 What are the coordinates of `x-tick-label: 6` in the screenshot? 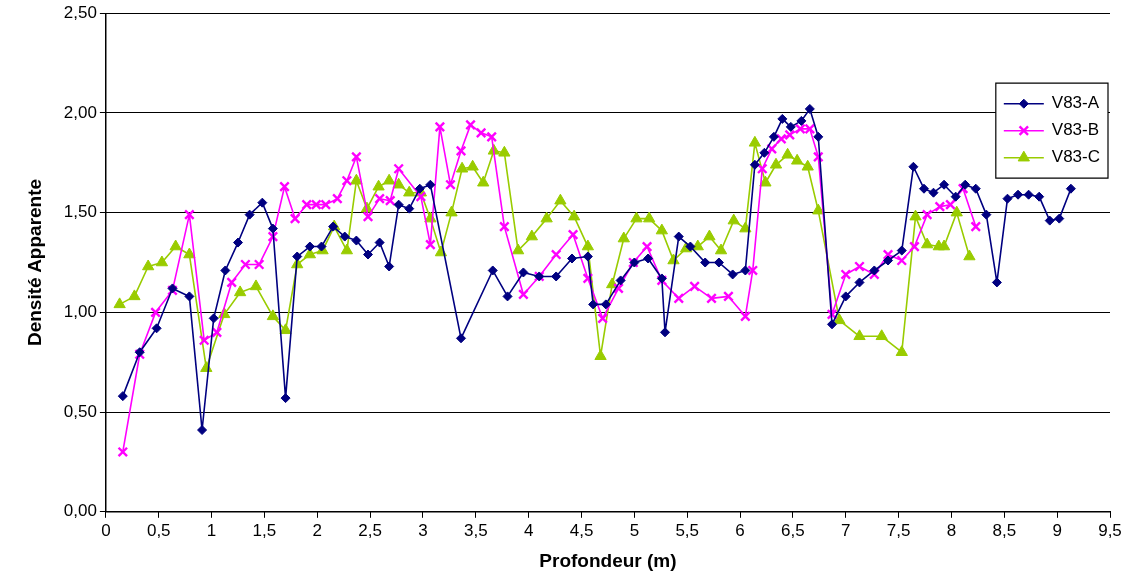 It's located at (740, 530).